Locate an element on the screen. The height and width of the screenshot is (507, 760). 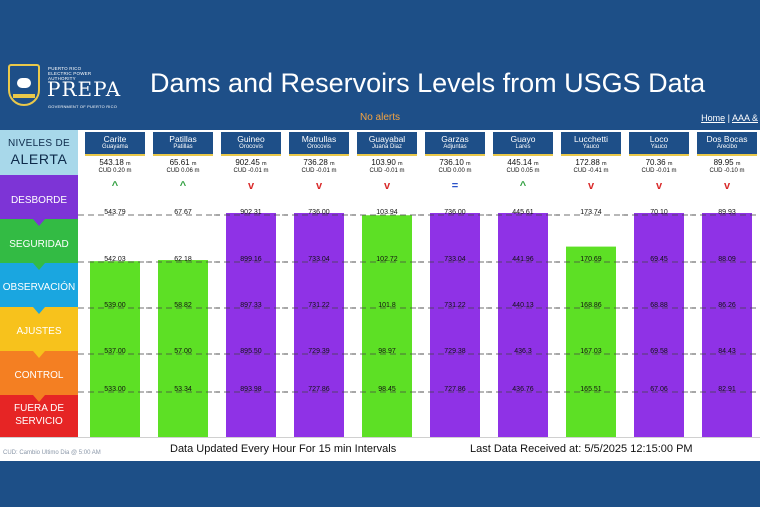
logo-sub-text: GOVERNMENT OF PUERTO RICO is located at coordinates (83, 106).